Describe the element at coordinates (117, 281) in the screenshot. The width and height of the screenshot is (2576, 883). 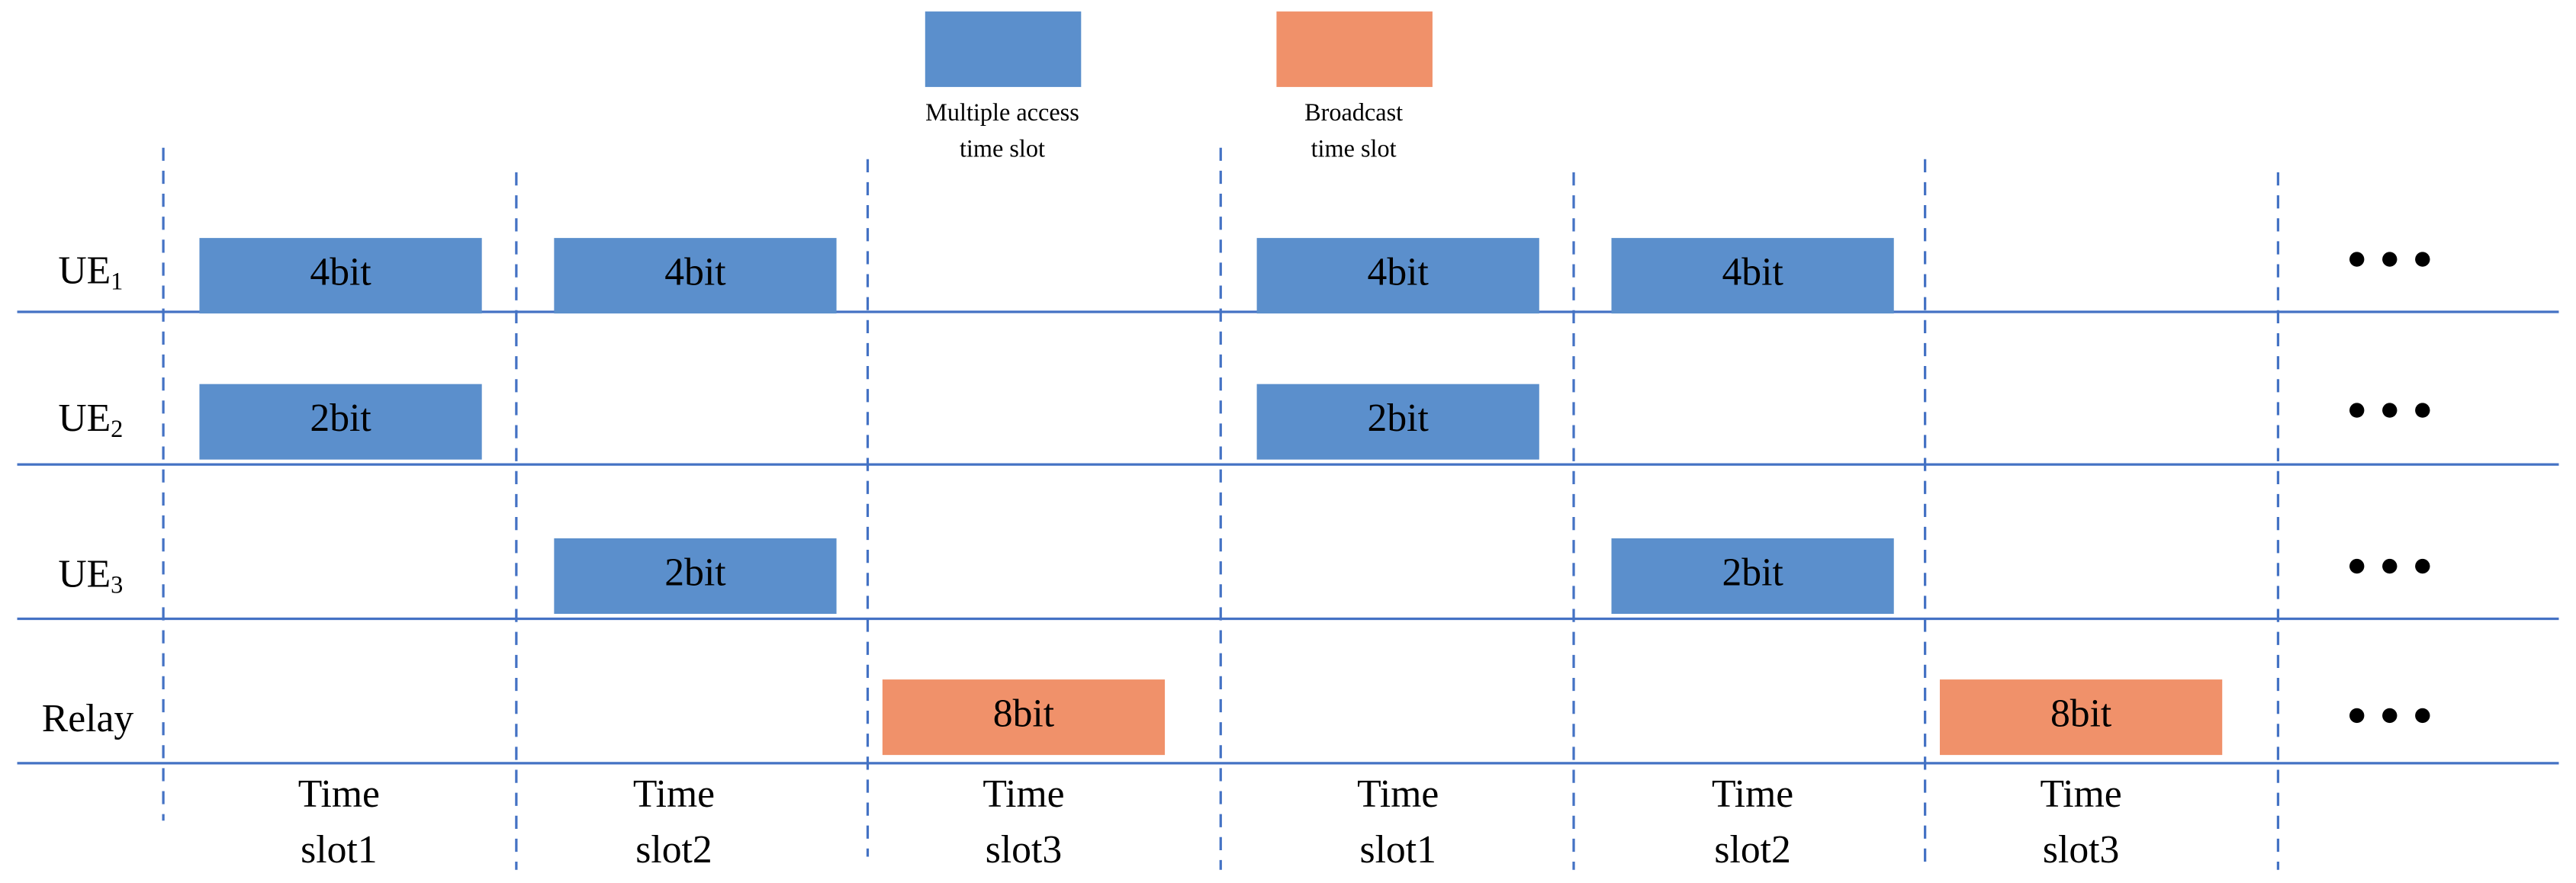
I see `row-label-sub: 1` at that location.